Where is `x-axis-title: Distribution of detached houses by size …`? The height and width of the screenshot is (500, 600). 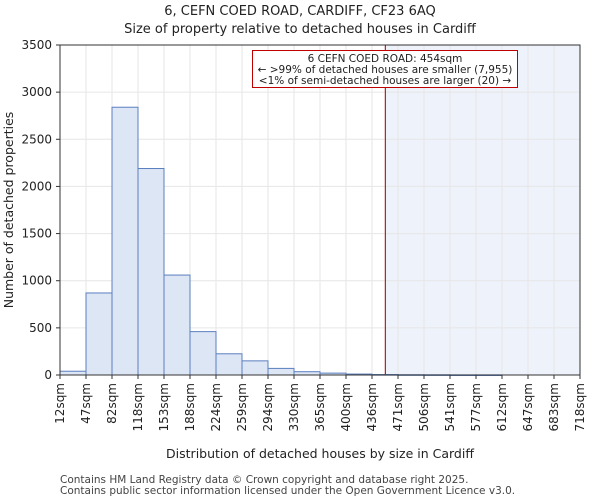
x-axis-title: Distribution of detached houses by size … is located at coordinates (320, 453).